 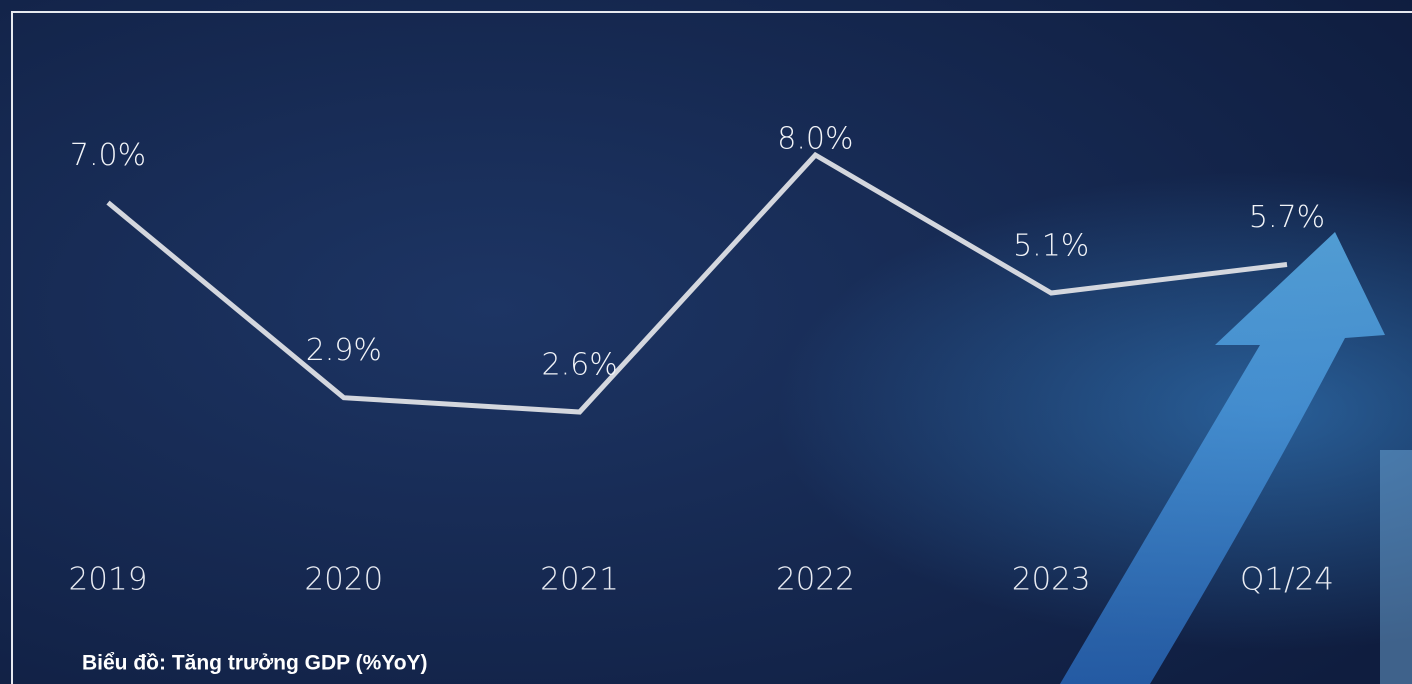 What do you see at coordinates (344, 350) in the screenshot?
I see `value-label: 2.9%` at bounding box center [344, 350].